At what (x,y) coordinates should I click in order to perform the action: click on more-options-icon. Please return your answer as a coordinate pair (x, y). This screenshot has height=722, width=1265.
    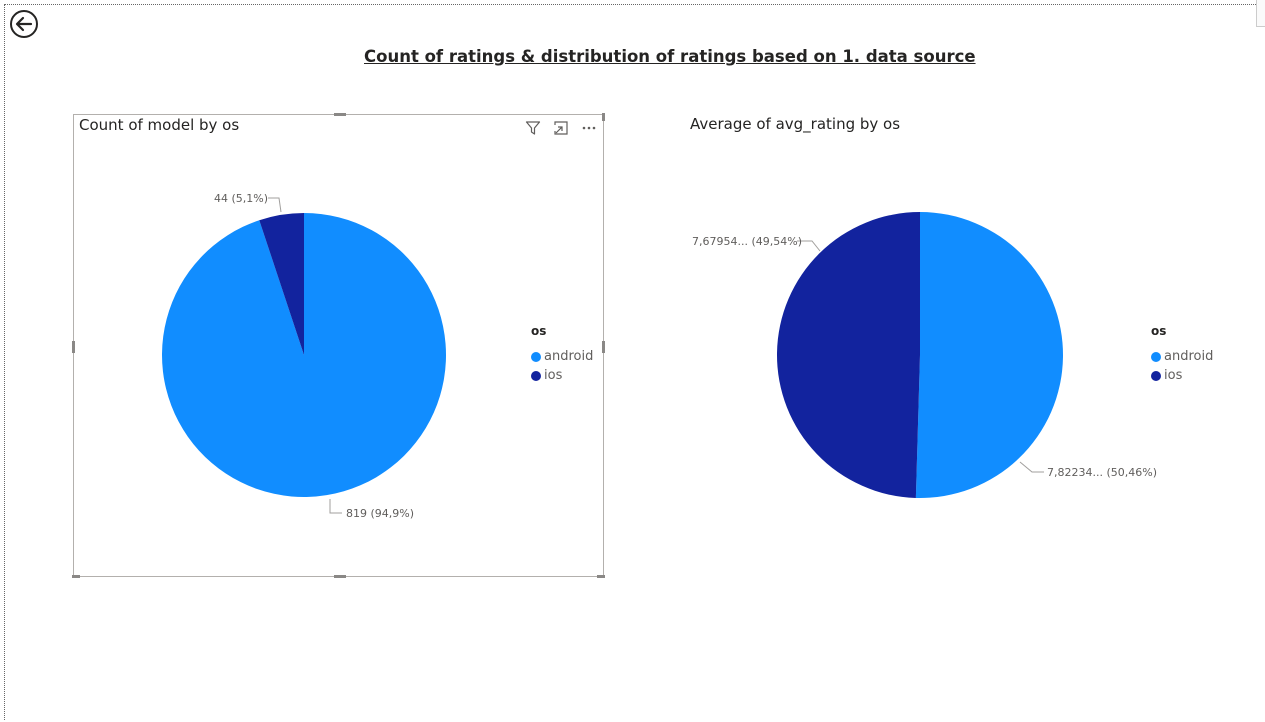
    Looking at the image, I should click on (589, 128).